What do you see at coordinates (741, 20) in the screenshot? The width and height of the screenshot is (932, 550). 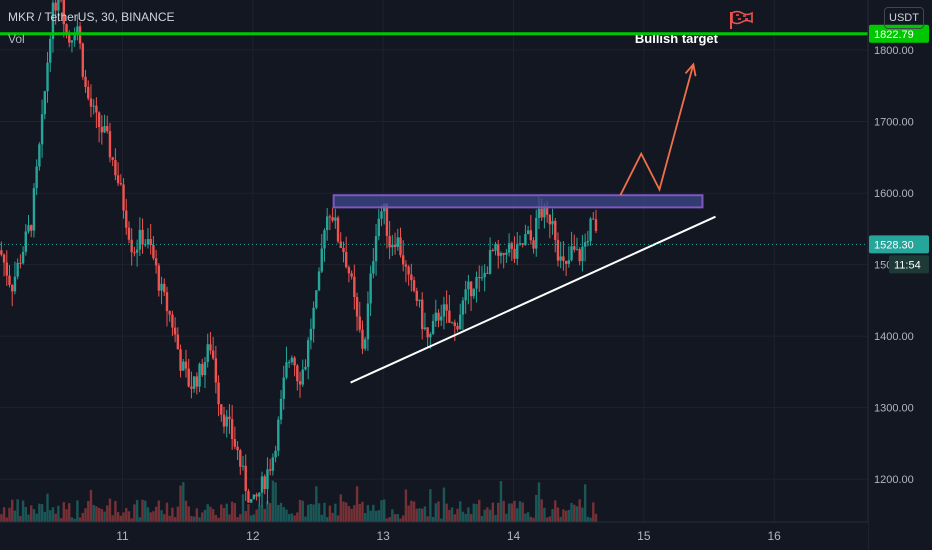 I see `flag-icon` at bounding box center [741, 20].